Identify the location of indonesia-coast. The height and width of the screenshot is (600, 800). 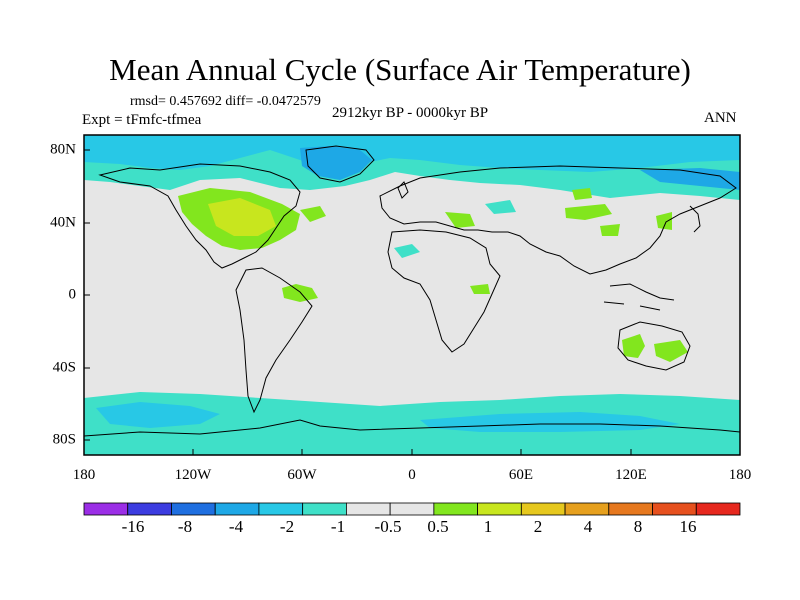
(639, 297).